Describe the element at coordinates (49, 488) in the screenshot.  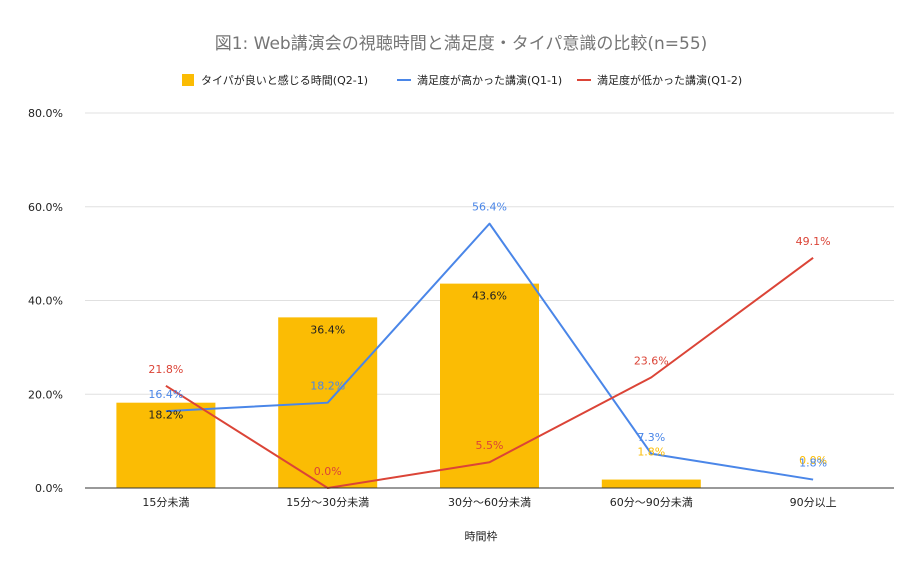
I see `y-tick-label: 0.0%` at that location.